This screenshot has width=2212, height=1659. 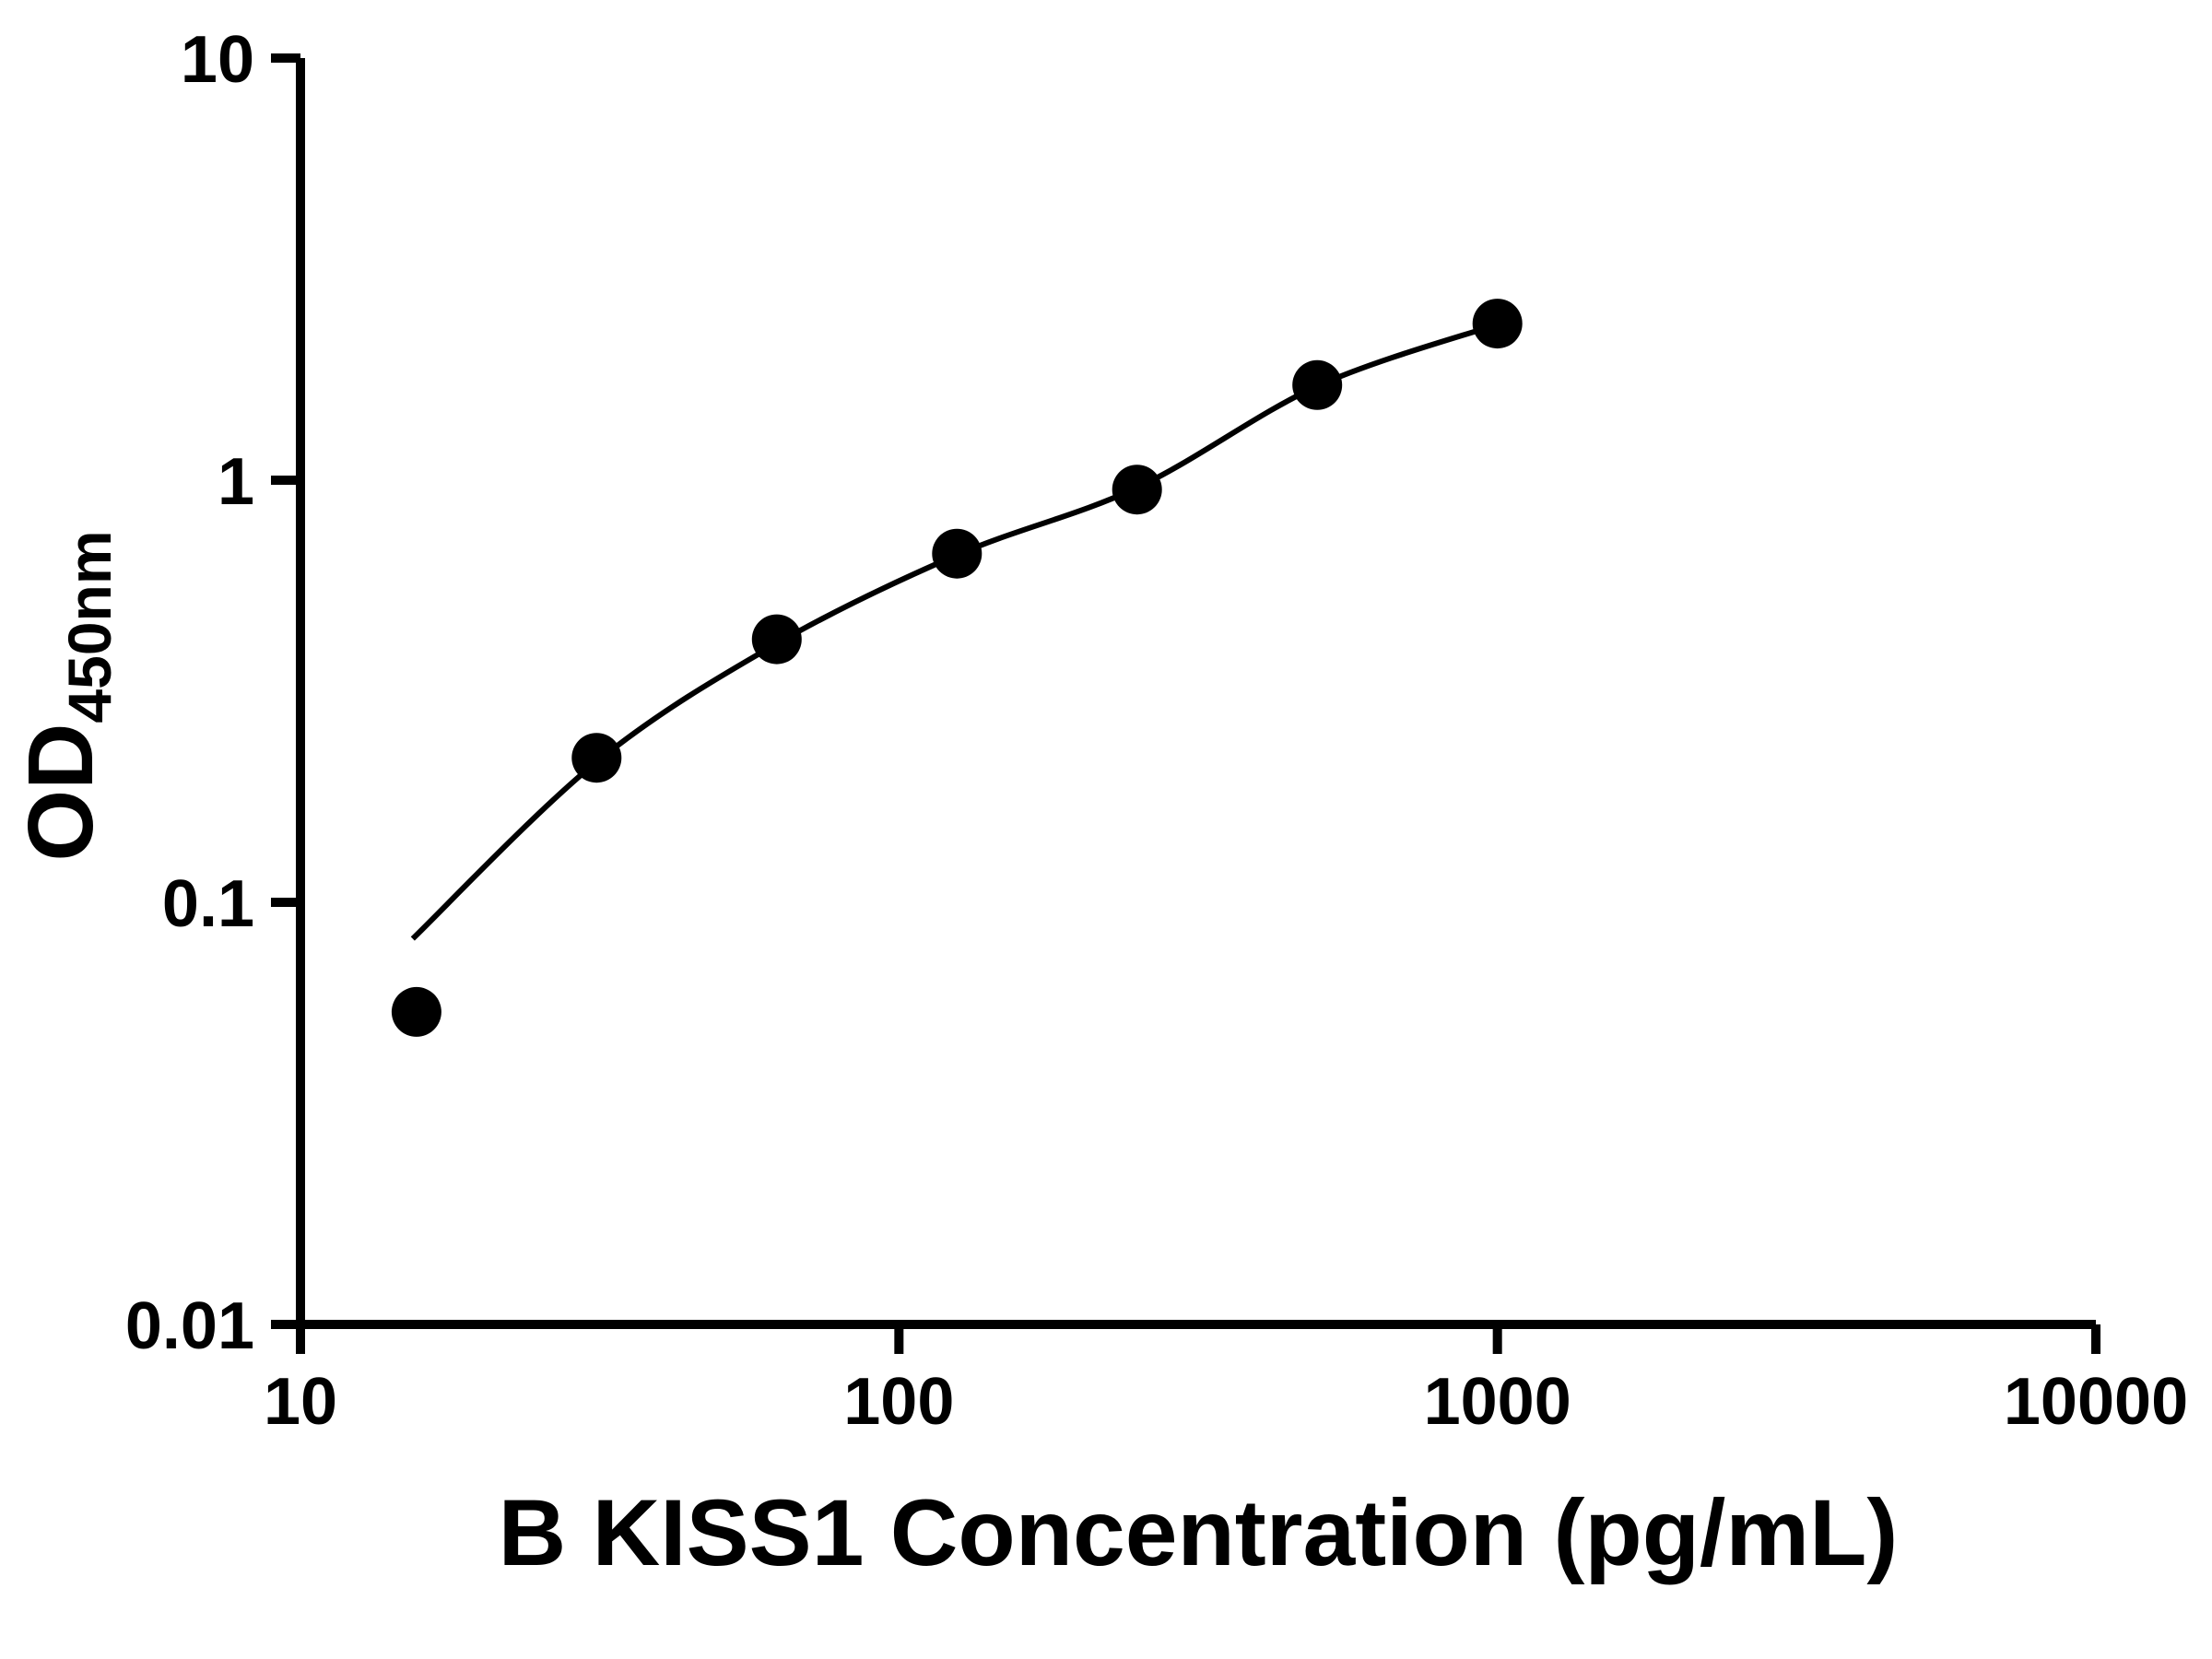 What do you see at coordinates (1497, 1402) in the screenshot?
I see `x-tick-label: 1000` at bounding box center [1497, 1402].